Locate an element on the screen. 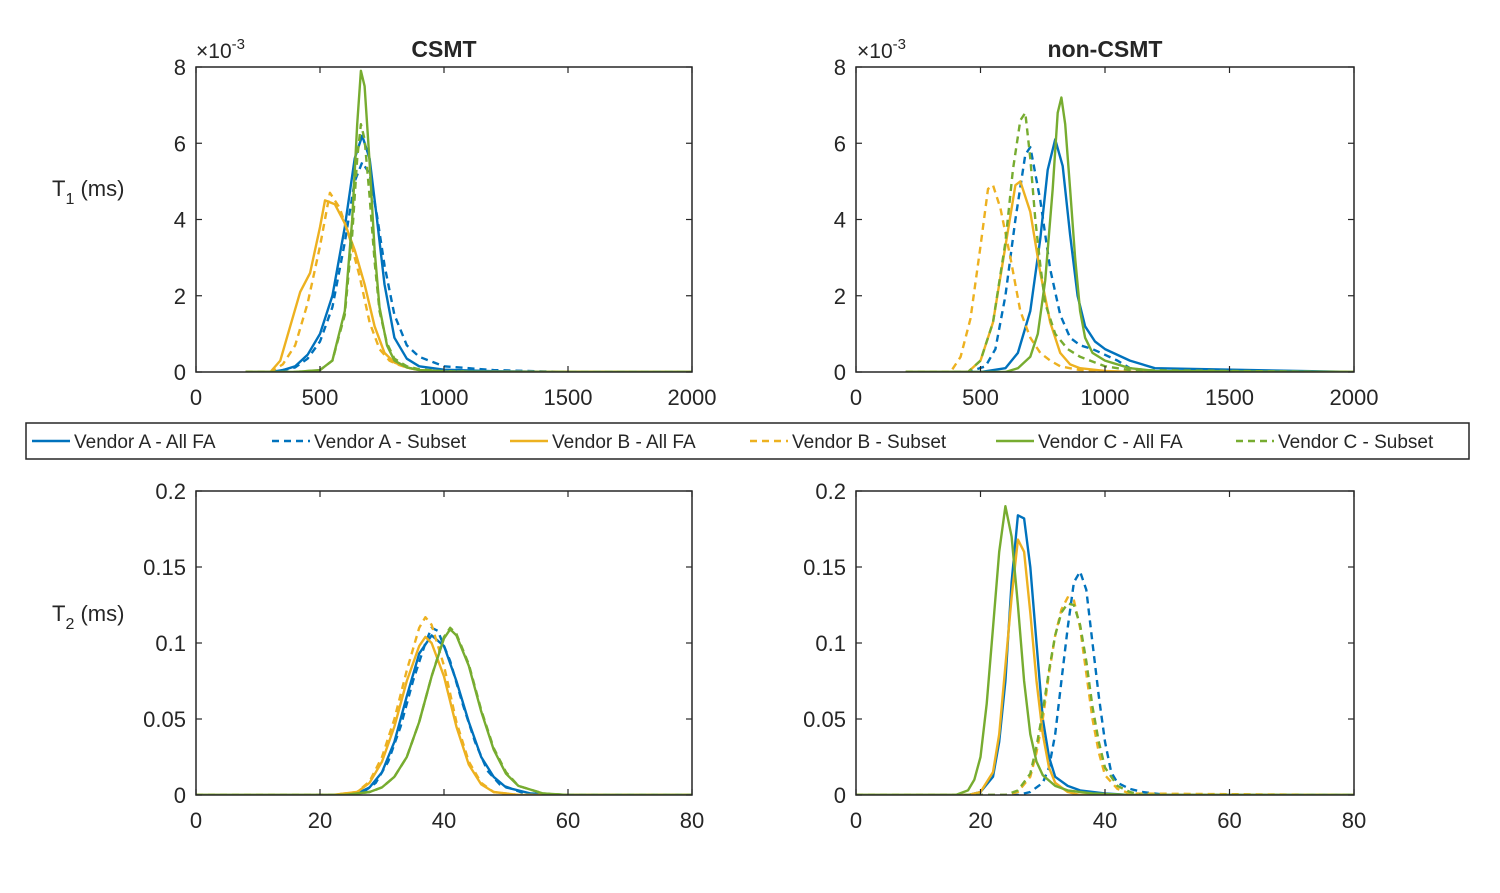 The height and width of the screenshot is (893, 1500). chart-t2_csmt: 0 20 40 60 80 0 0.05 0.1 0.15 0.2 is located at coordinates (423, 656).